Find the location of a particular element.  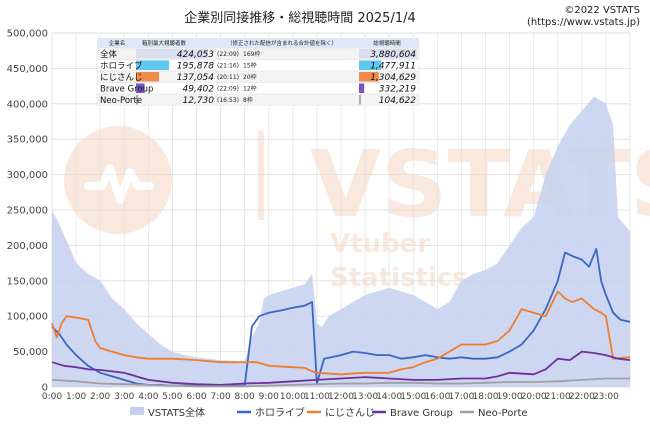

table-cell-total: 1,304,629 is located at coordinates (393, 78).